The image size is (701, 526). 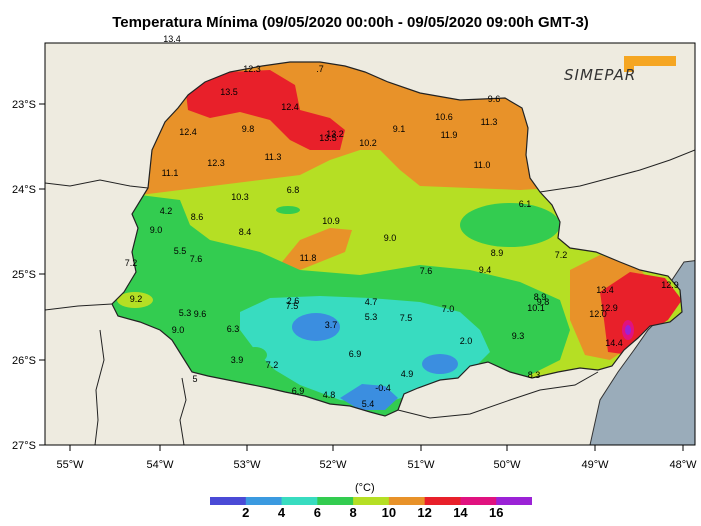 What do you see at coordinates (598, 314) in the screenshot?
I see `station-value-label: 12.0` at bounding box center [598, 314].